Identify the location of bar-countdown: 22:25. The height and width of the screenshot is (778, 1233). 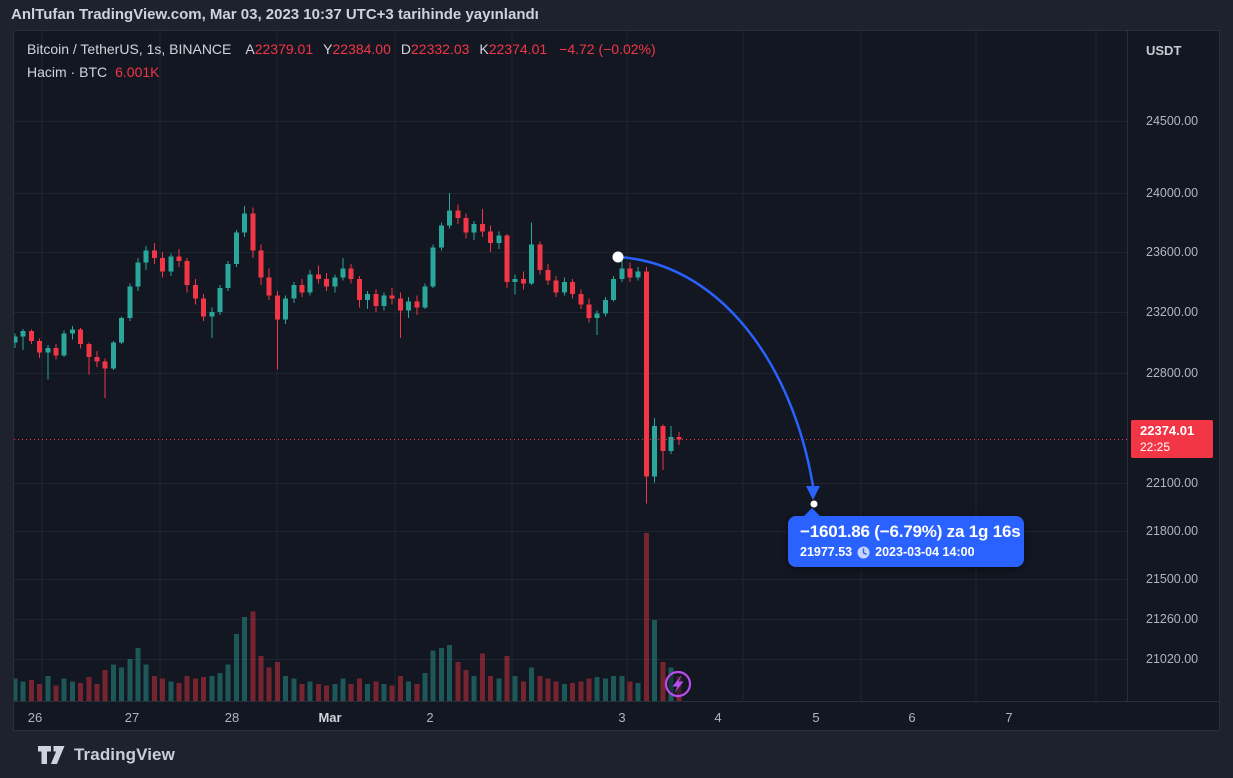
(1155, 447).